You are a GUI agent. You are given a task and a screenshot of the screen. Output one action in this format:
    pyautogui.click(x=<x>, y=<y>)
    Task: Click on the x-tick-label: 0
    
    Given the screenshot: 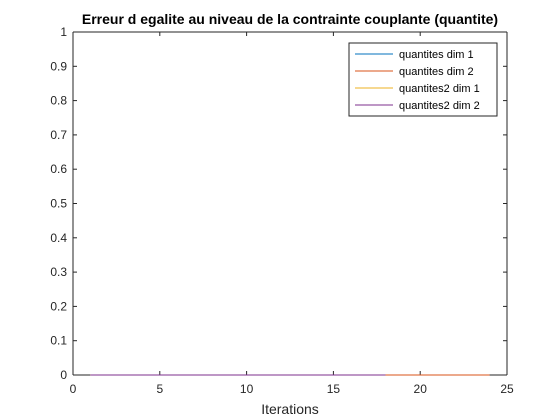 What is the action you would take?
    pyautogui.click(x=73, y=389)
    